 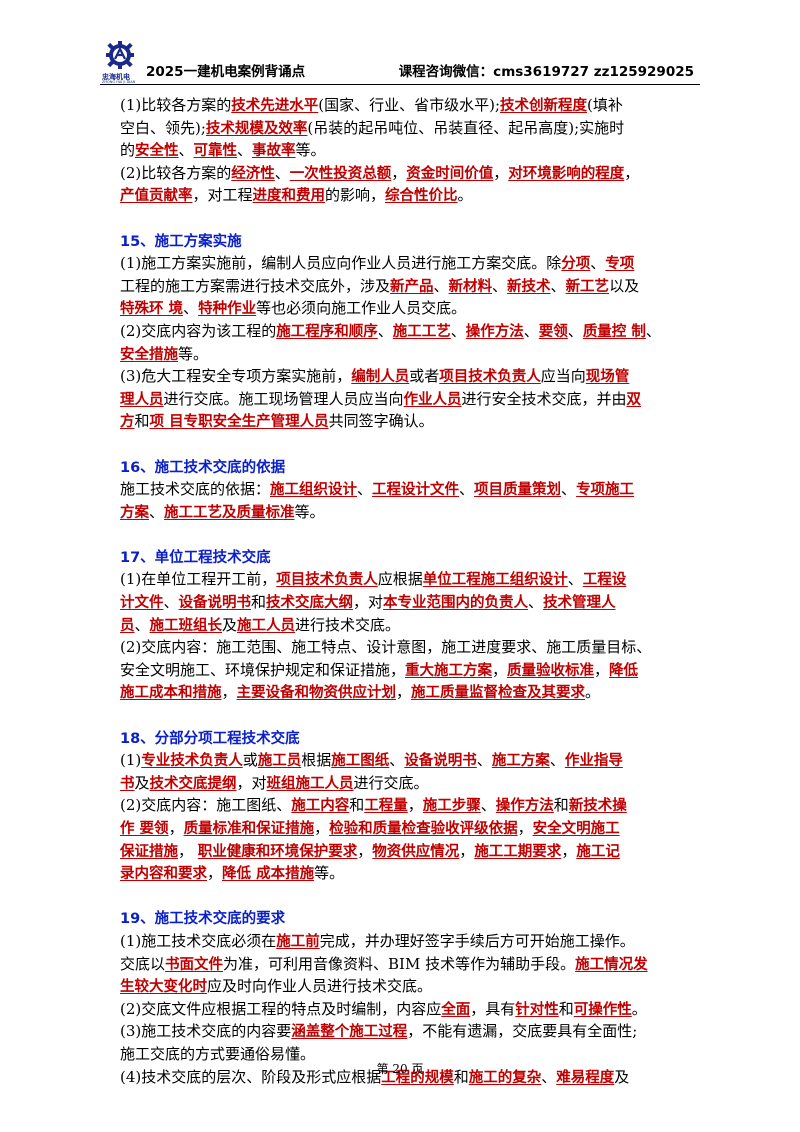 I want to click on key-term: 施工班组长, so click(x=186, y=625).